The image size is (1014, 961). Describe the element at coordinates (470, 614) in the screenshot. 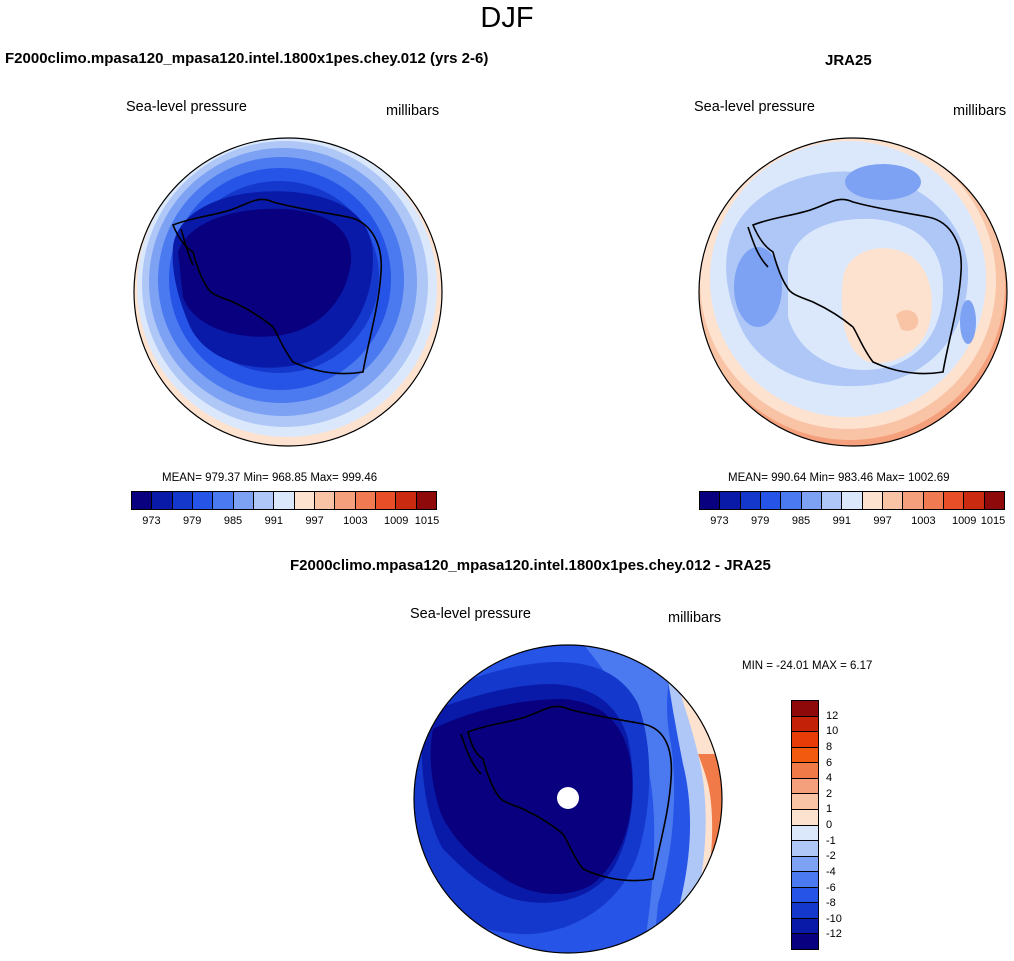

I see `diff-variable-label: Sea-level pressure` at that location.